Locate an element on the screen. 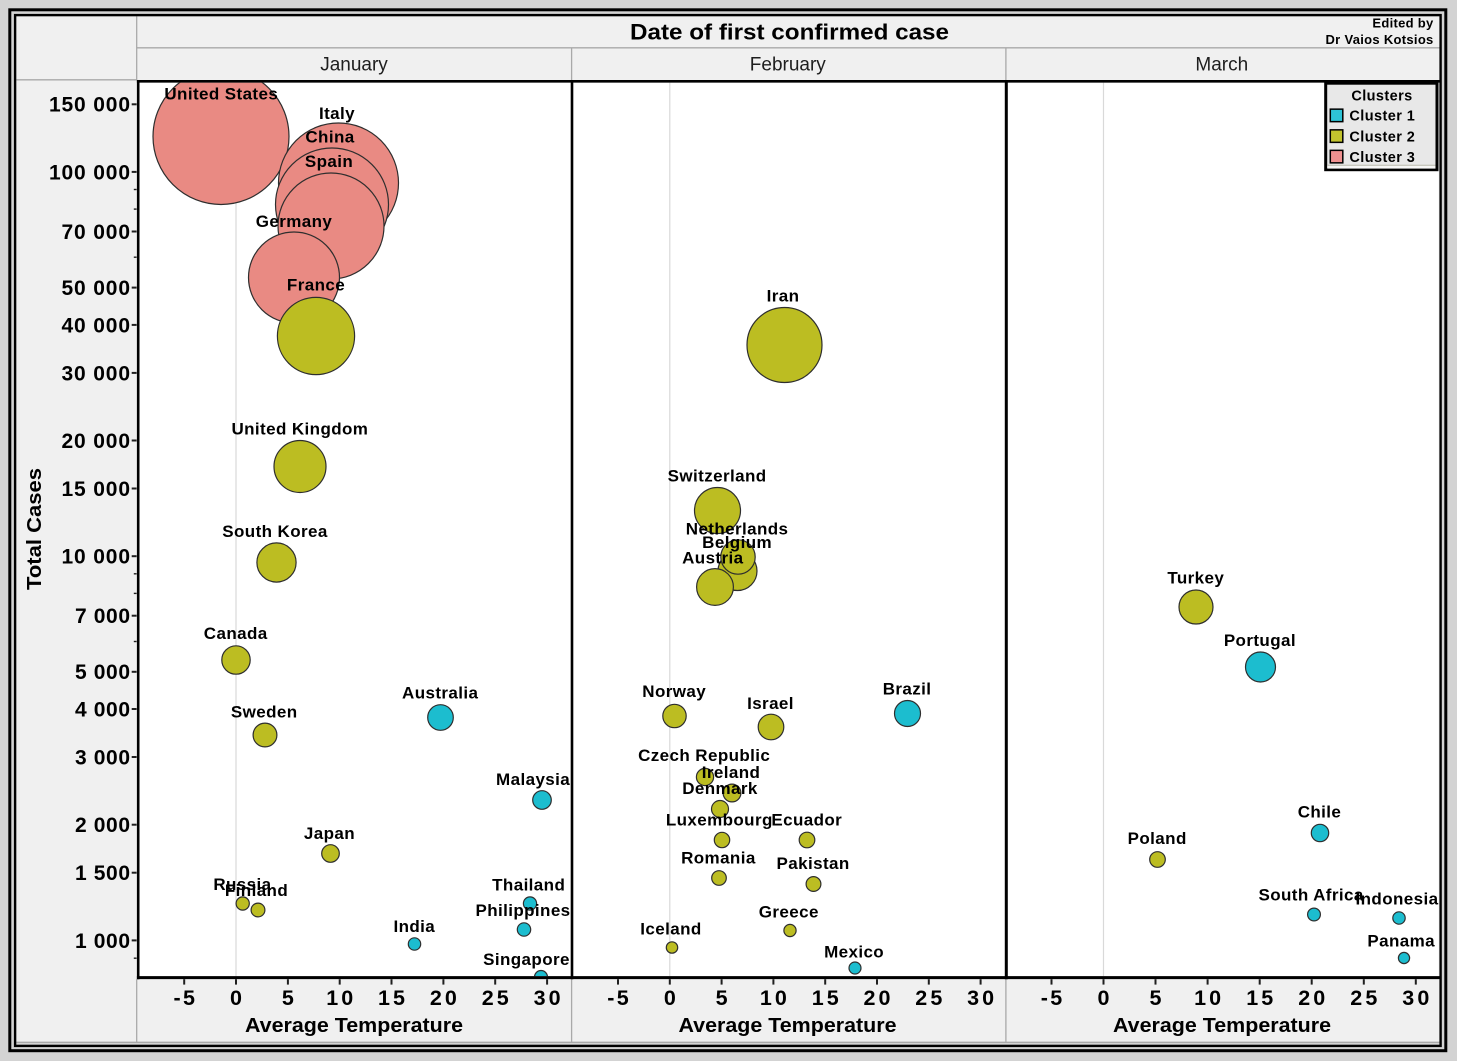 This screenshot has width=1457, height=1061. svg-text: Turkey is located at coordinates (1195, 578).